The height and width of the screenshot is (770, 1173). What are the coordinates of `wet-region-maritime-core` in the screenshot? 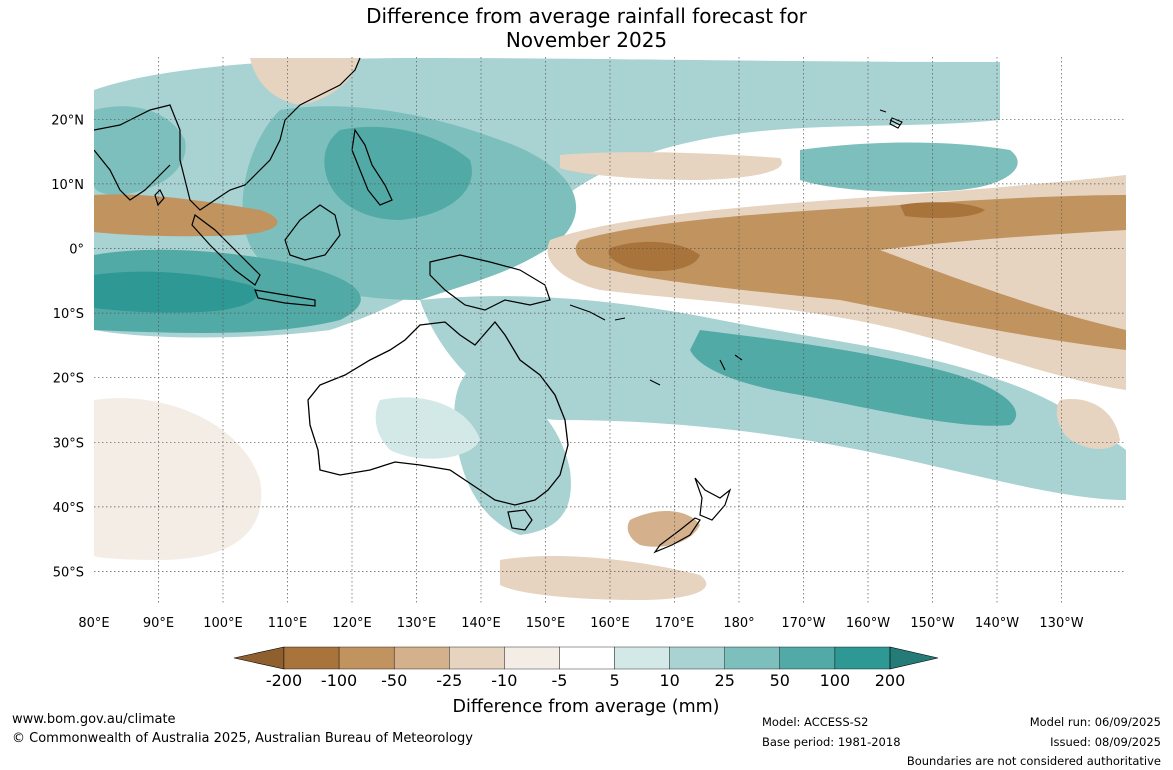 It's located at (398, 173).